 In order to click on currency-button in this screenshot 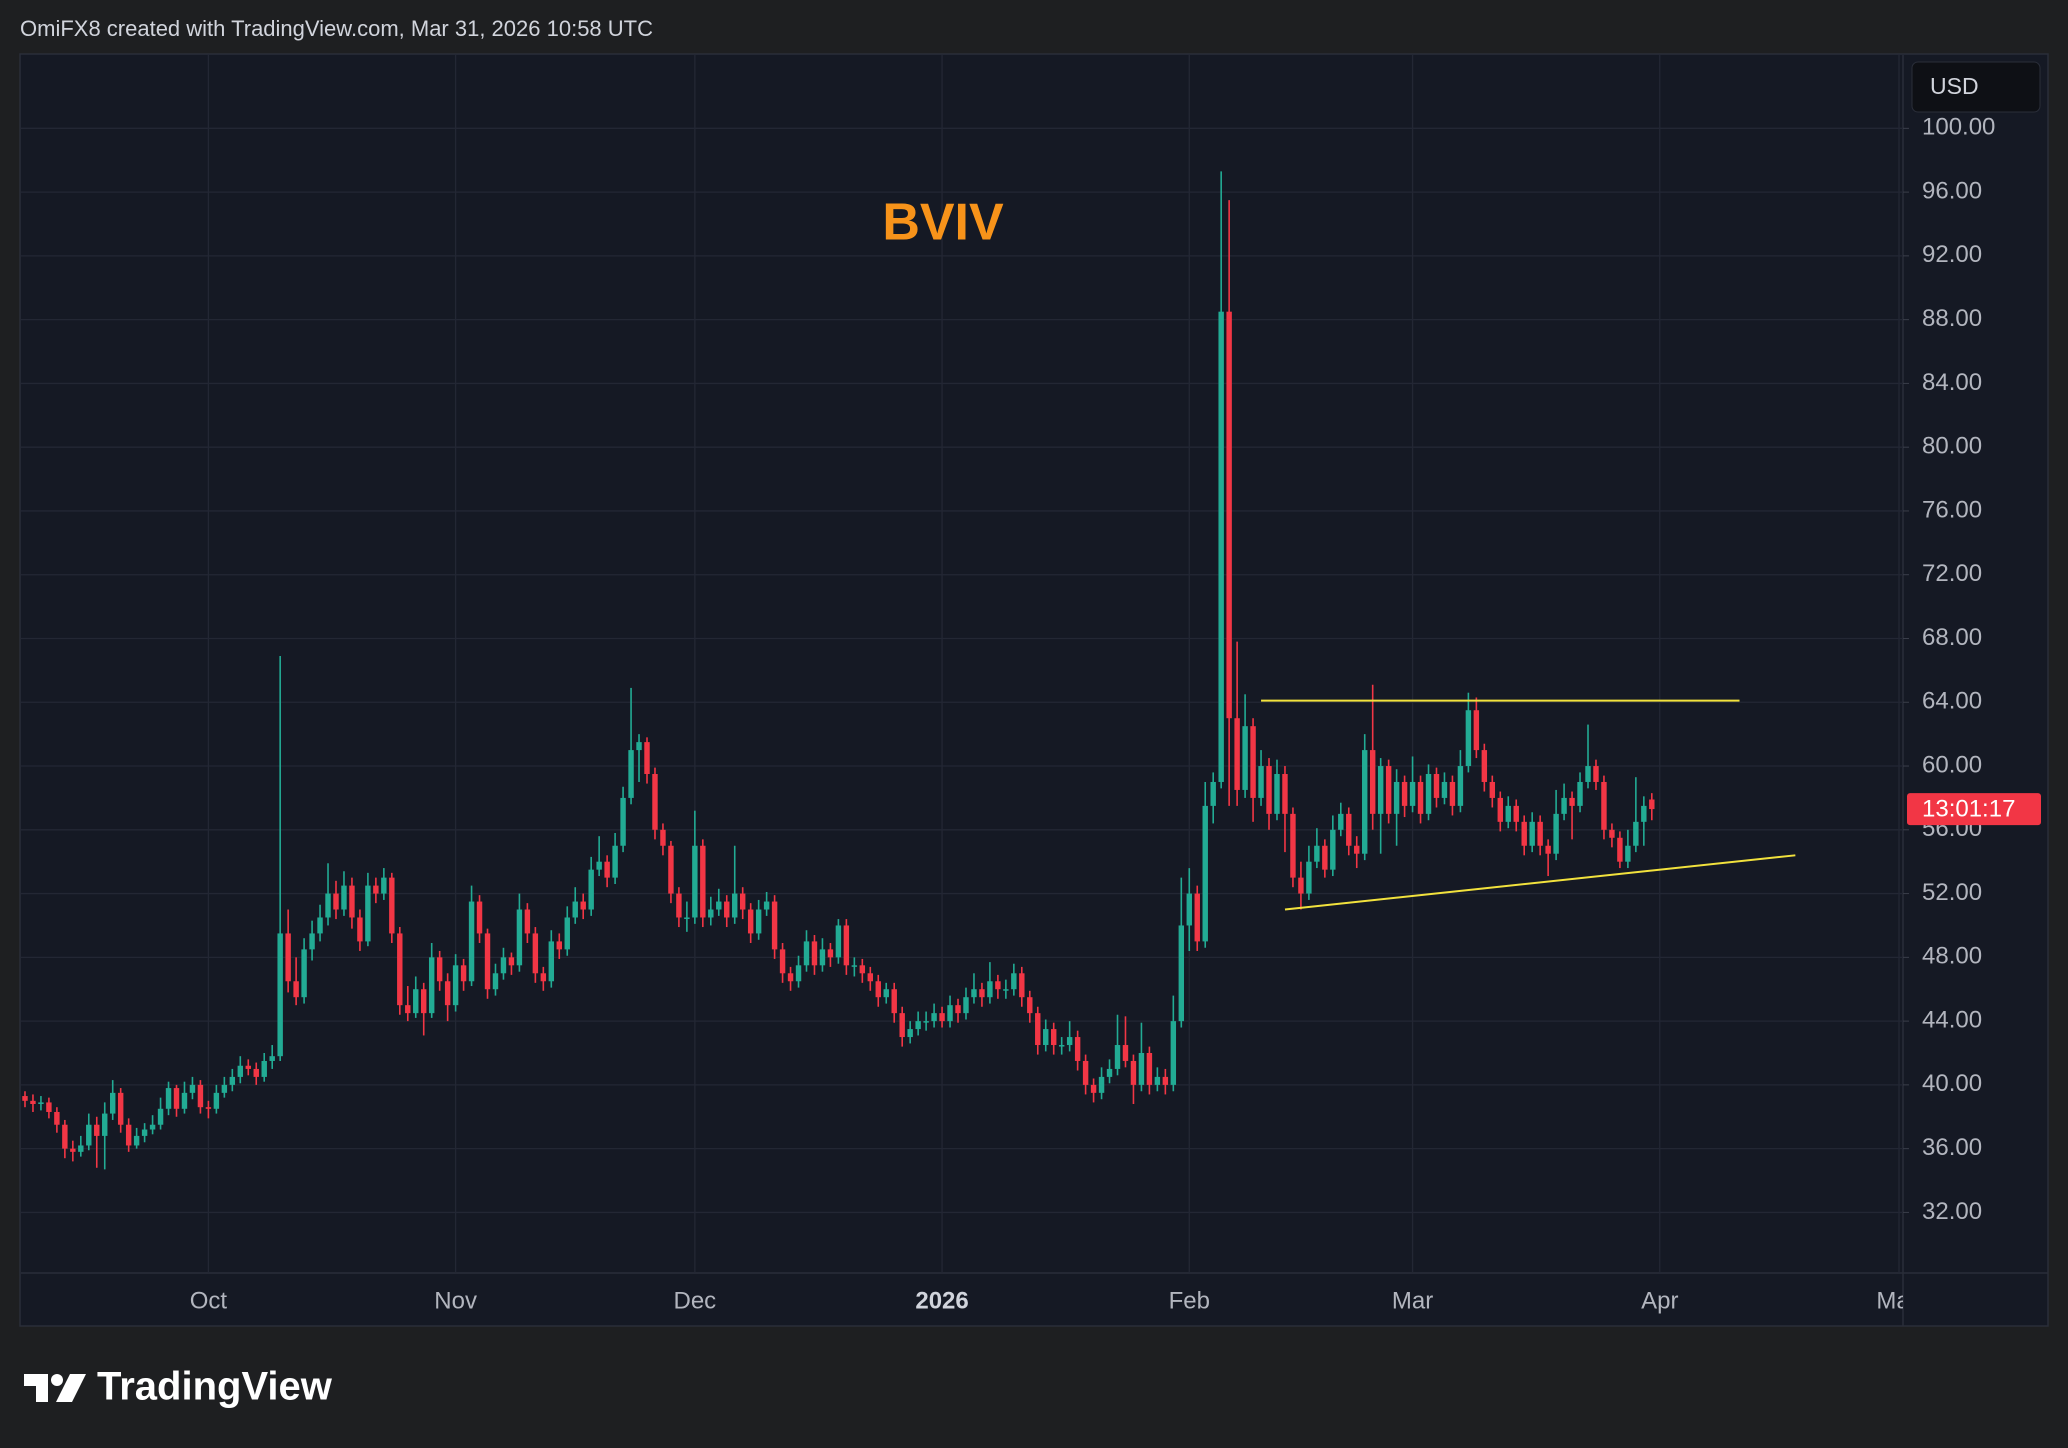, I will do `click(1976, 87)`.